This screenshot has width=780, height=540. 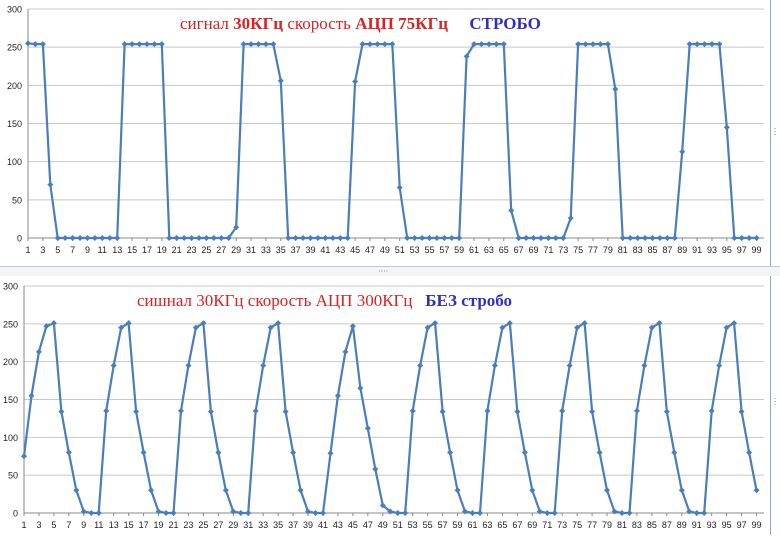 I want to click on bottom-chart-xtick-label: 25, so click(x=203, y=525).